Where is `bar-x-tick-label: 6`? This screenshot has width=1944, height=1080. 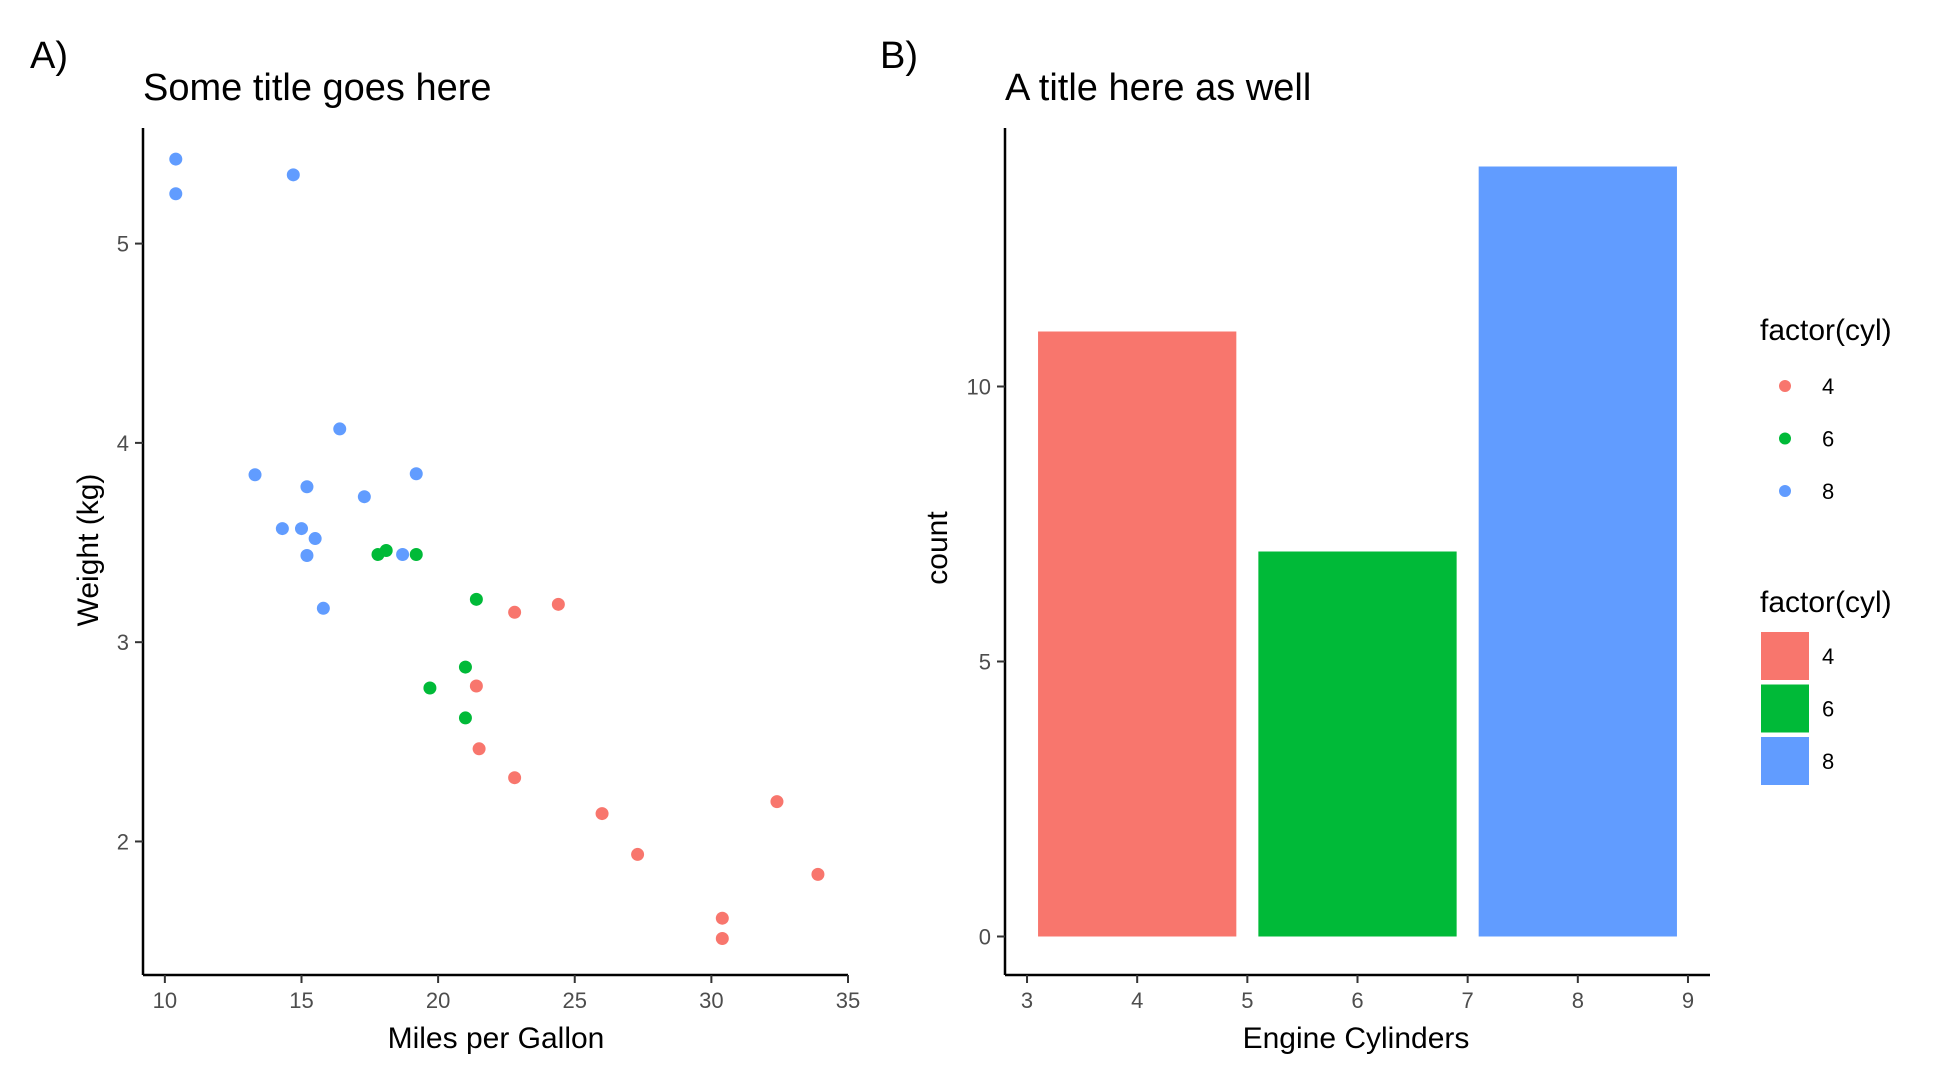
bar-x-tick-label: 6 is located at coordinates (1357, 1000).